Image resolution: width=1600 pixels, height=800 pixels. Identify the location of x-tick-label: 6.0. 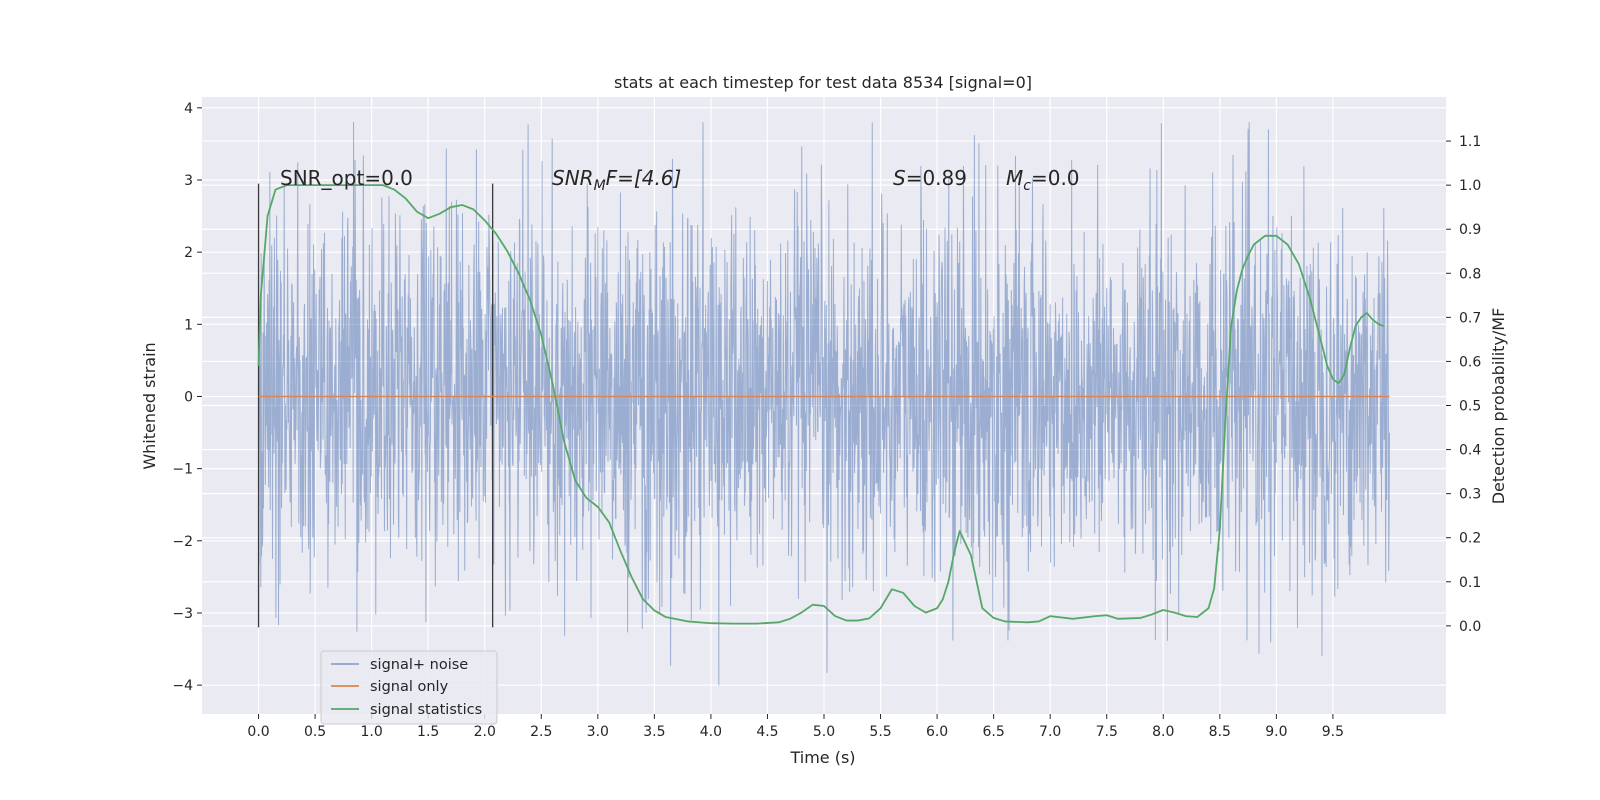
(937, 732).